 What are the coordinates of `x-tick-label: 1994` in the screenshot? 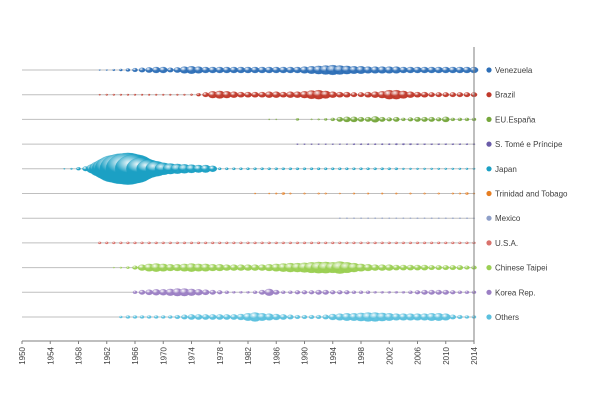 It's located at (333, 355).